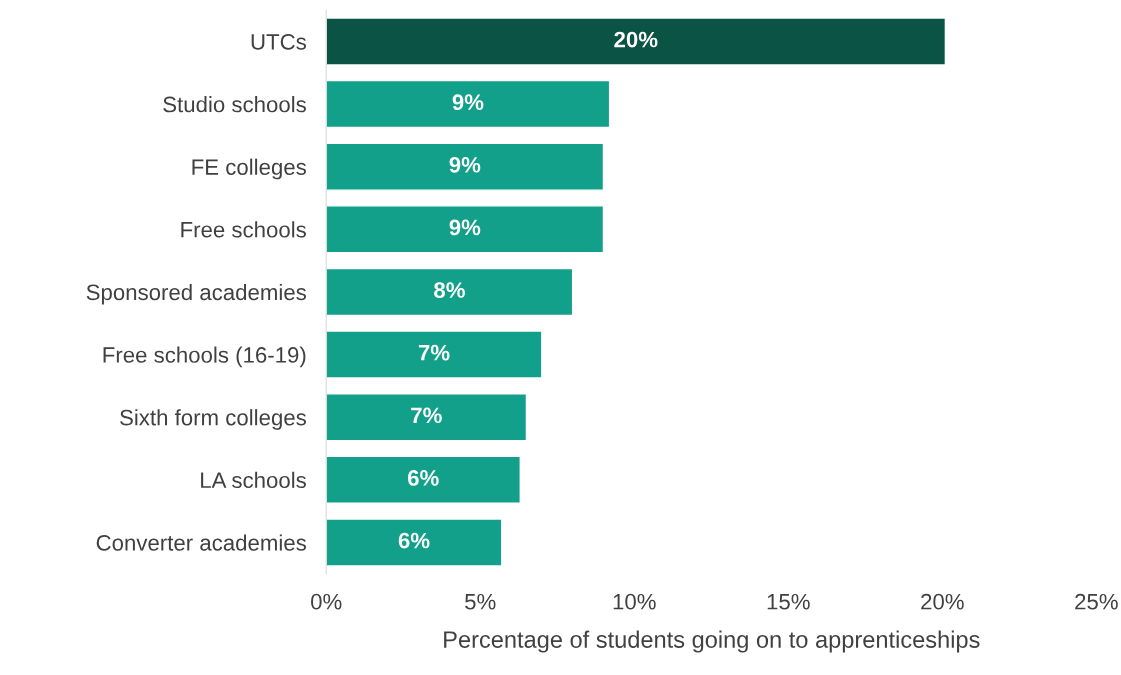  What do you see at coordinates (249, 169) in the screenshot?
I see `y-tick-label: FE colleges` at bounding box center [249, 169].